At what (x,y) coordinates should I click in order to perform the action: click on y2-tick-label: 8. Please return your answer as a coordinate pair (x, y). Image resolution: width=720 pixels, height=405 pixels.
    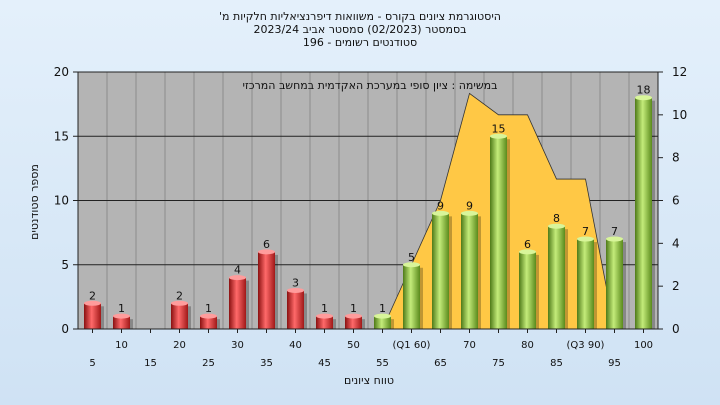
    Looking at the image, I should click on (676, 158).